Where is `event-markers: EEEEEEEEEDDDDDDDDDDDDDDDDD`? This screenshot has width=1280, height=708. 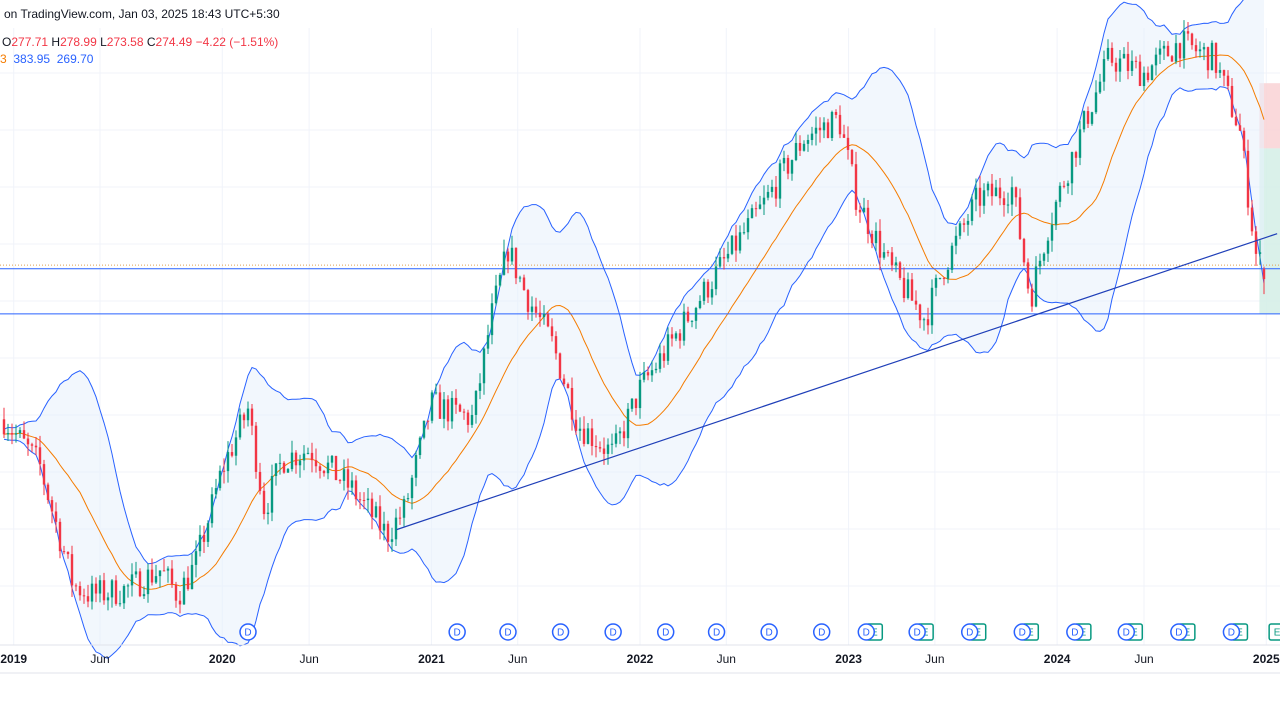
event-markers: EEEEEEEEEDDDDDDDDDDDDDDDDD is located at coordinates (759, 632).